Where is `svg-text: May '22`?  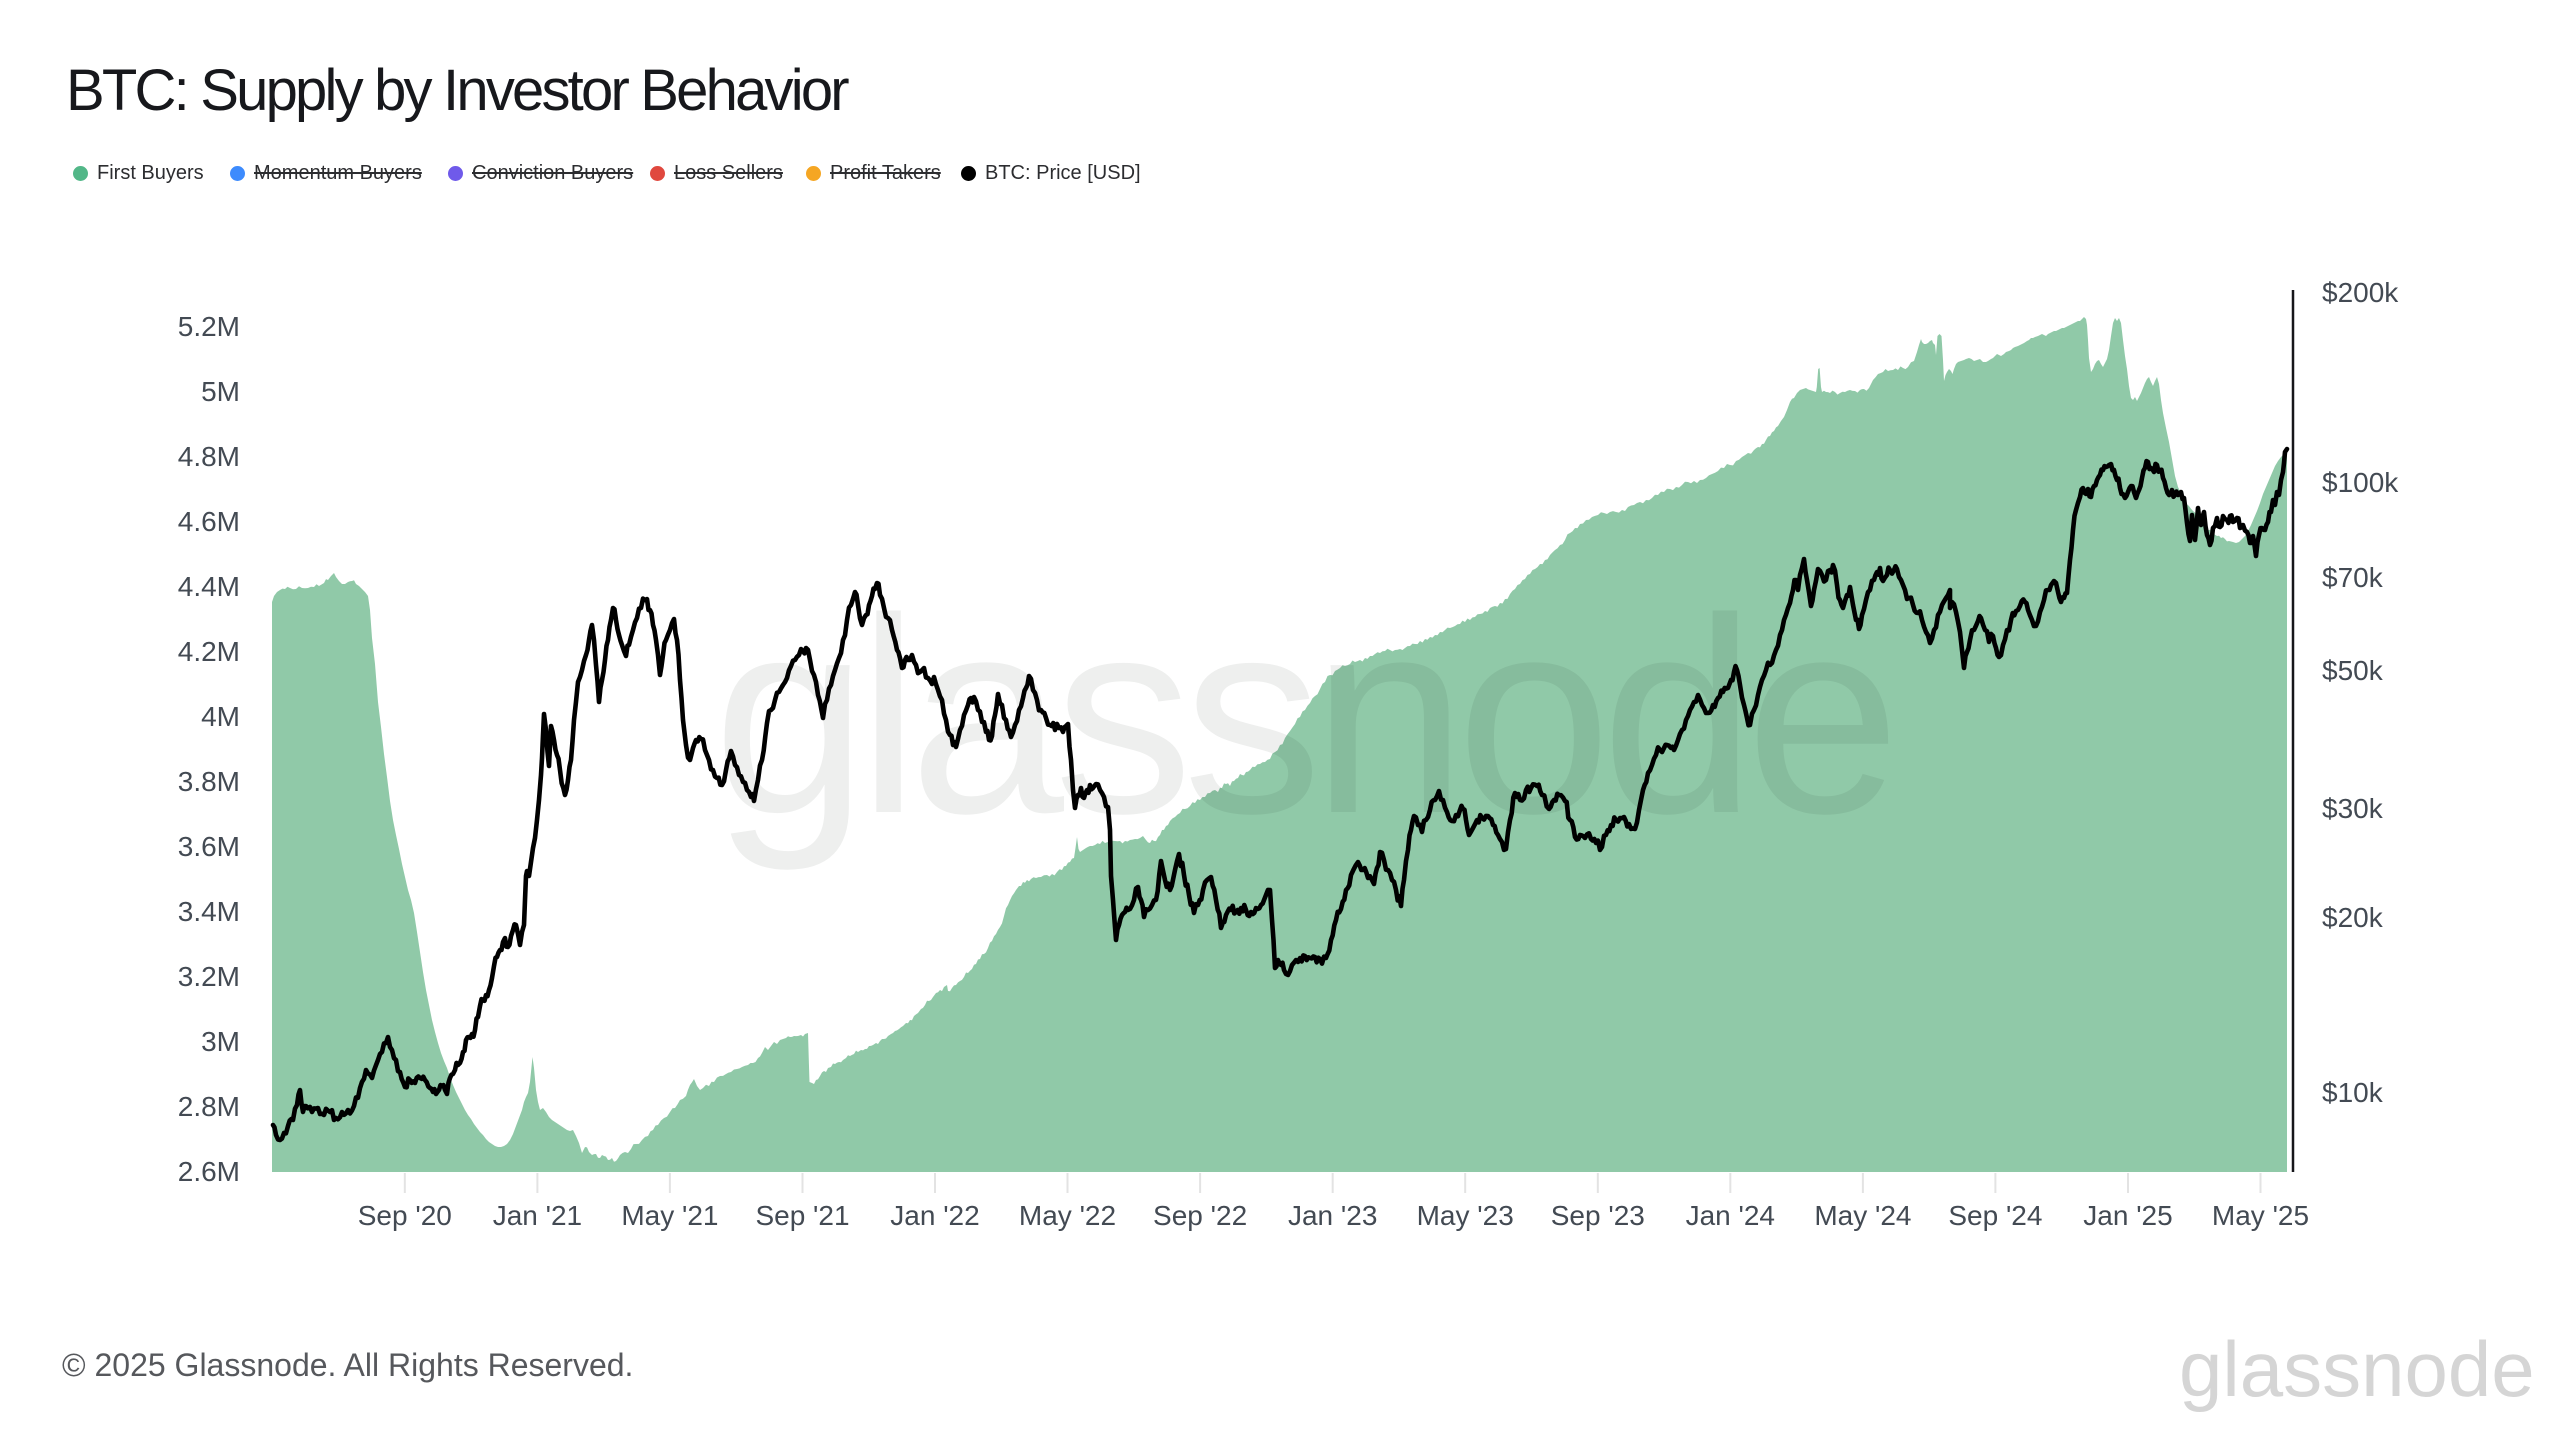 svg-text: May '22 is located at coordinates (1067, 1215).